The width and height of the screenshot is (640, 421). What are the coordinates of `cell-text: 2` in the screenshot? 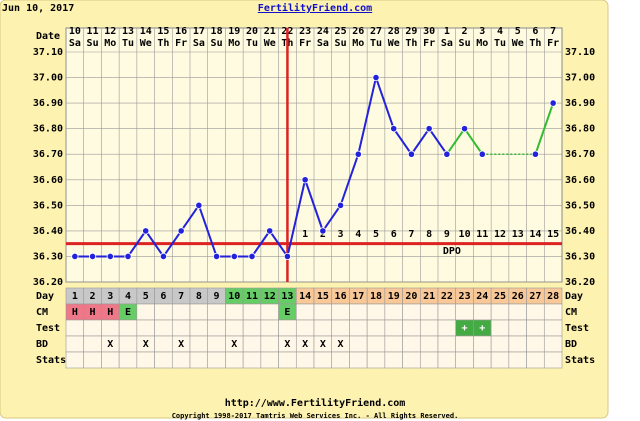 It's located at (93, 296).